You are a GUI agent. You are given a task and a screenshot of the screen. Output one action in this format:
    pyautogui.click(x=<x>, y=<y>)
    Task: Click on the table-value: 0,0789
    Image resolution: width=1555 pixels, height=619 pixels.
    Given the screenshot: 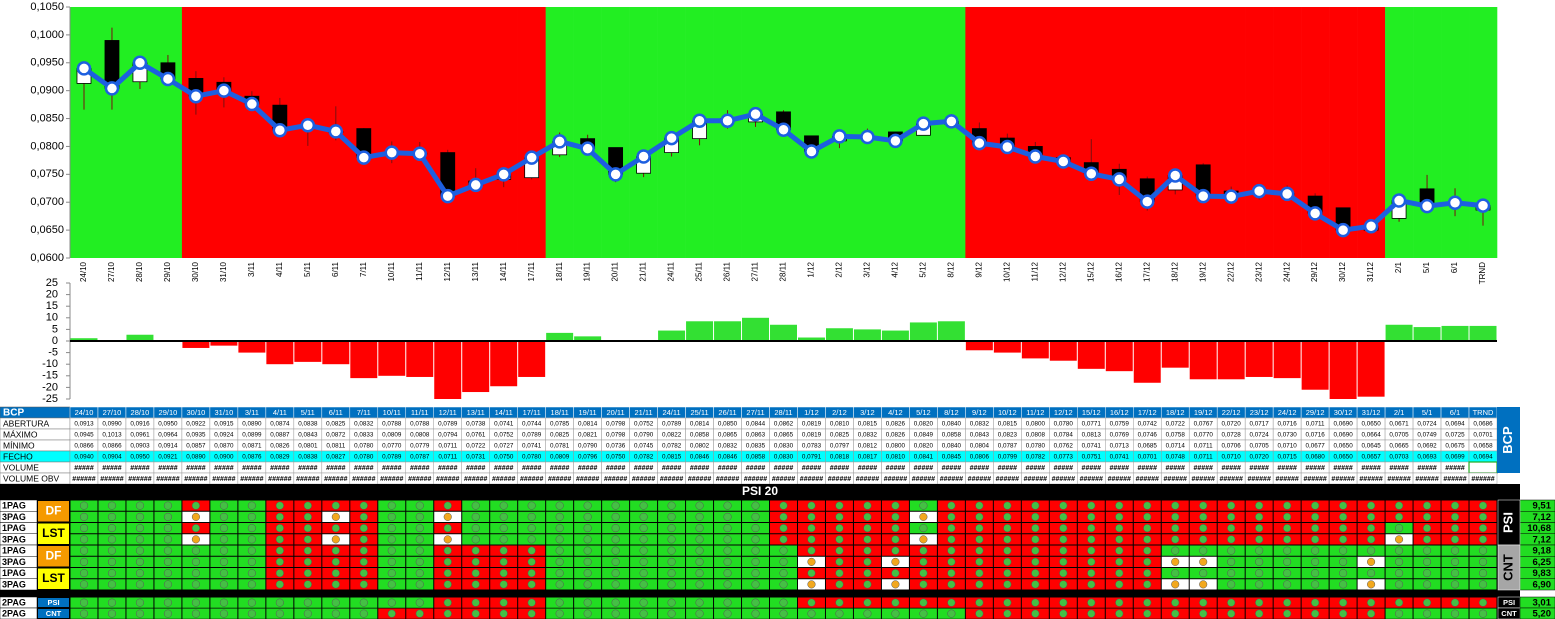 What is the action you would take?
    pyautogui.click(x=448, y=424)
    